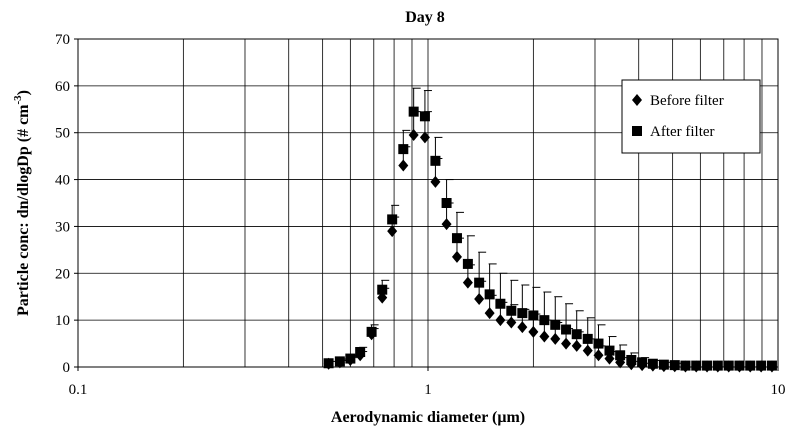  Describe the element at coordinates (66, 204) in the screenshot. I see `y-tick-labels: 0 10 20 30 40 50 60 70` at that location.